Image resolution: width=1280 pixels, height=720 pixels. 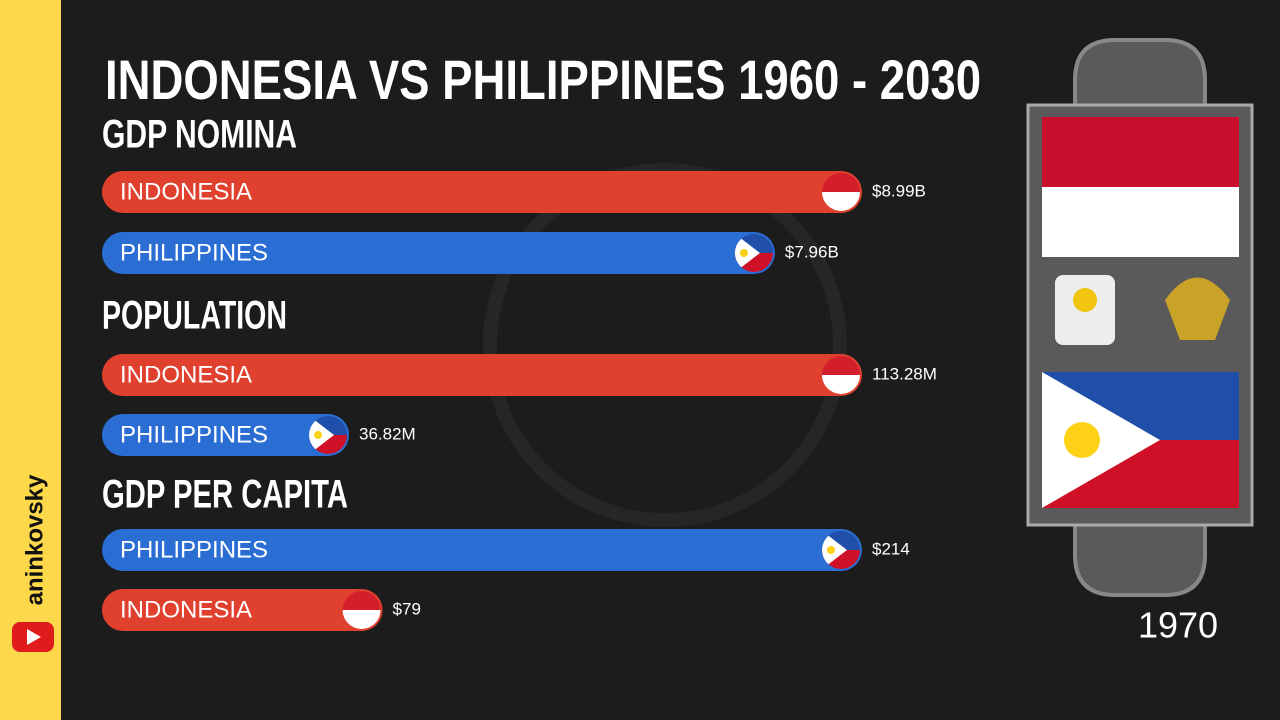 I want to click on section-title: GDP NOMINA, so click(x=199, y=135).